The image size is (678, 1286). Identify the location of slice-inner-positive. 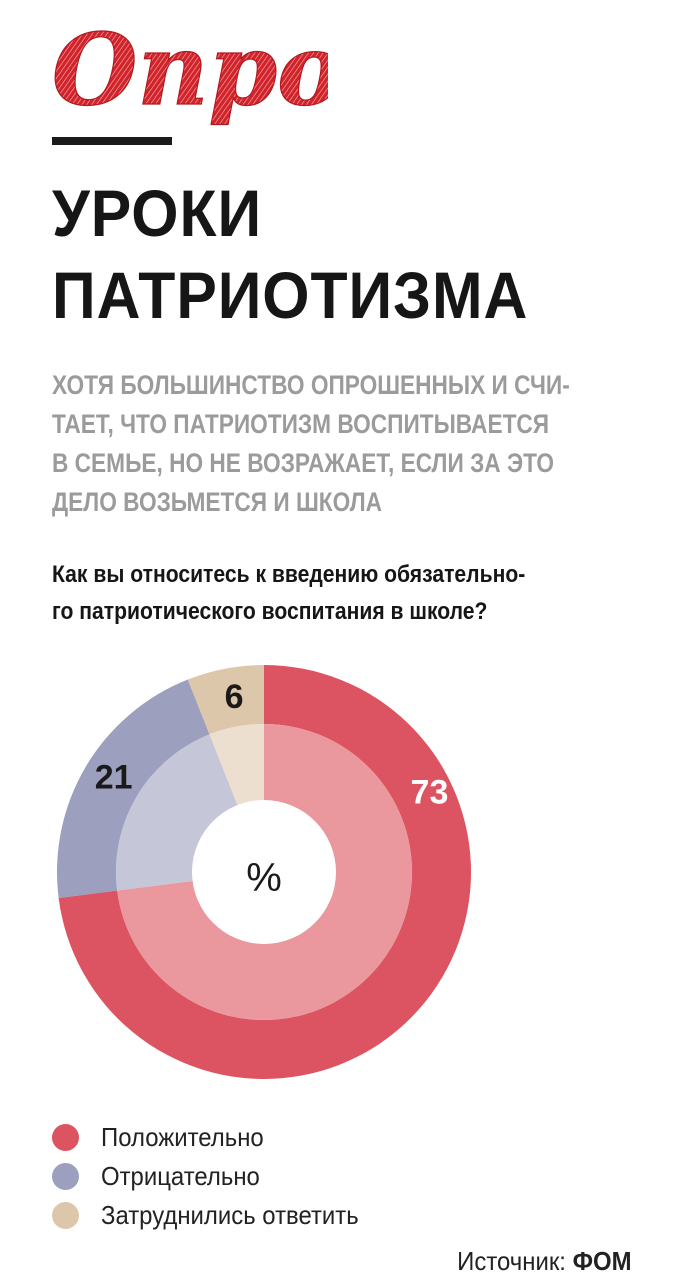
(264, 872).